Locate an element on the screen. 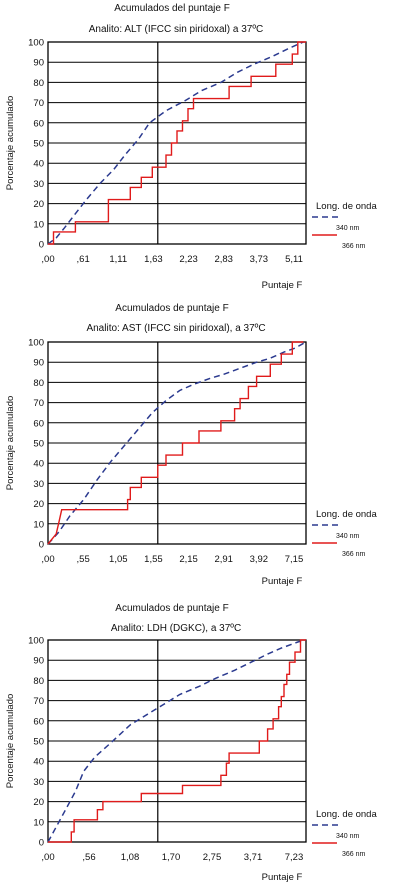  x-tick-label: 2,23 is located at coordinates (188, 259).